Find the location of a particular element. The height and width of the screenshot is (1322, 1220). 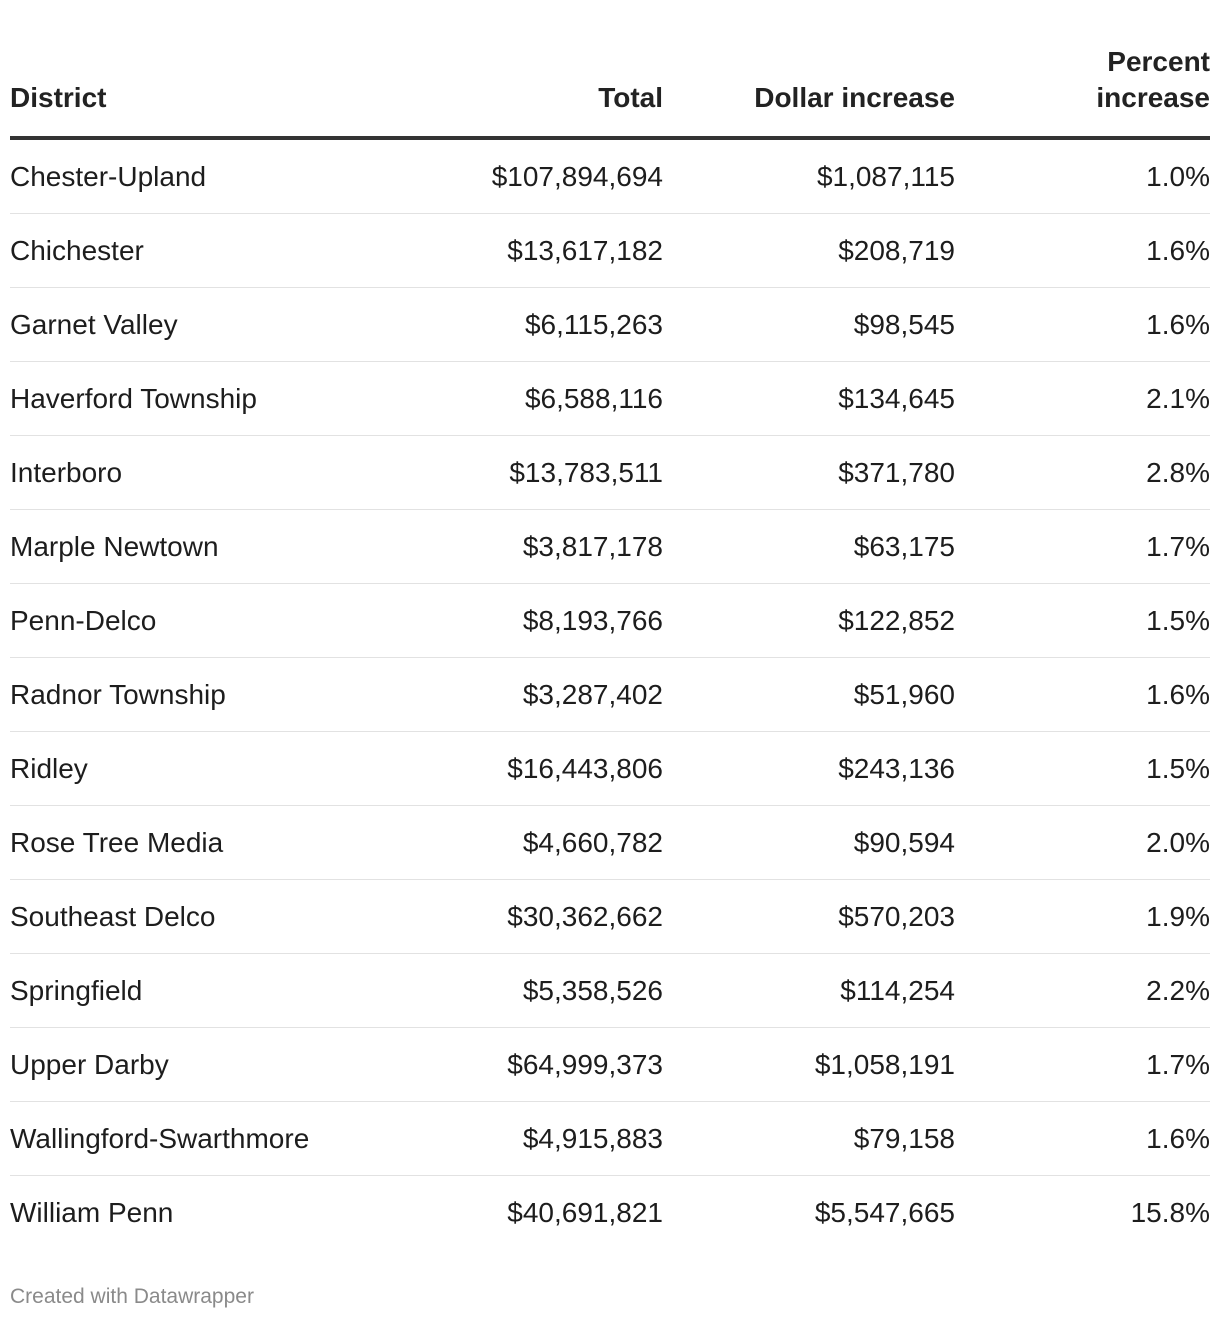

cell-dollar-increase: $114,254 is located at coordinates (809, 990).